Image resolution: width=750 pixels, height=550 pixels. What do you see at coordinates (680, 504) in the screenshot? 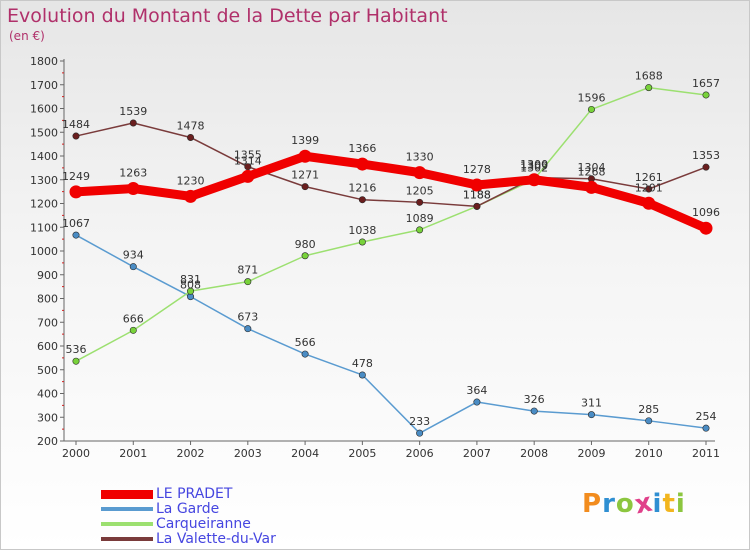
I see `logo-letter: i` at bounding box center [680, 504].